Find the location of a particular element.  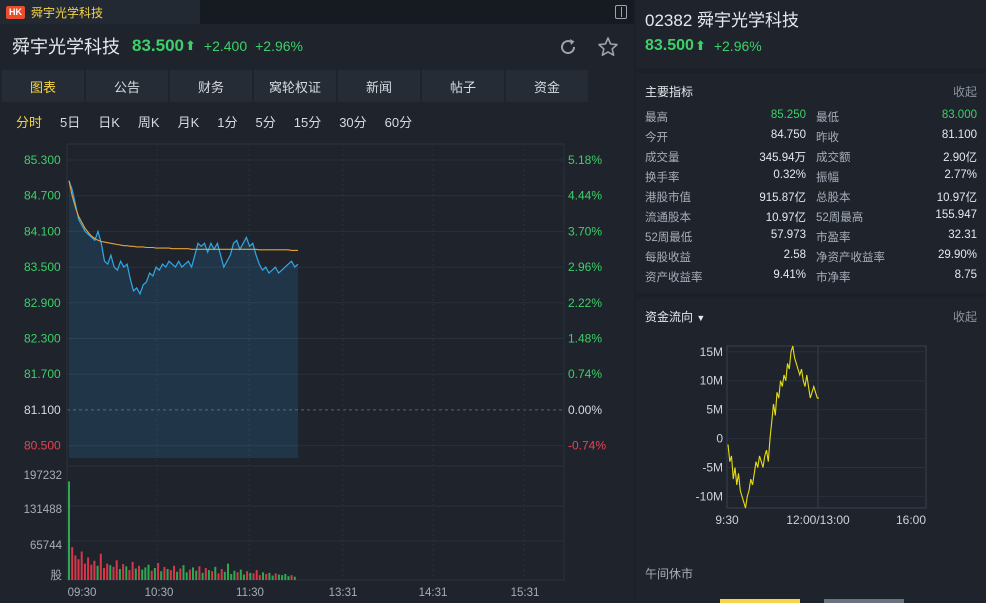

volume-tick-label: 股 is located at coordinates (57, 575).